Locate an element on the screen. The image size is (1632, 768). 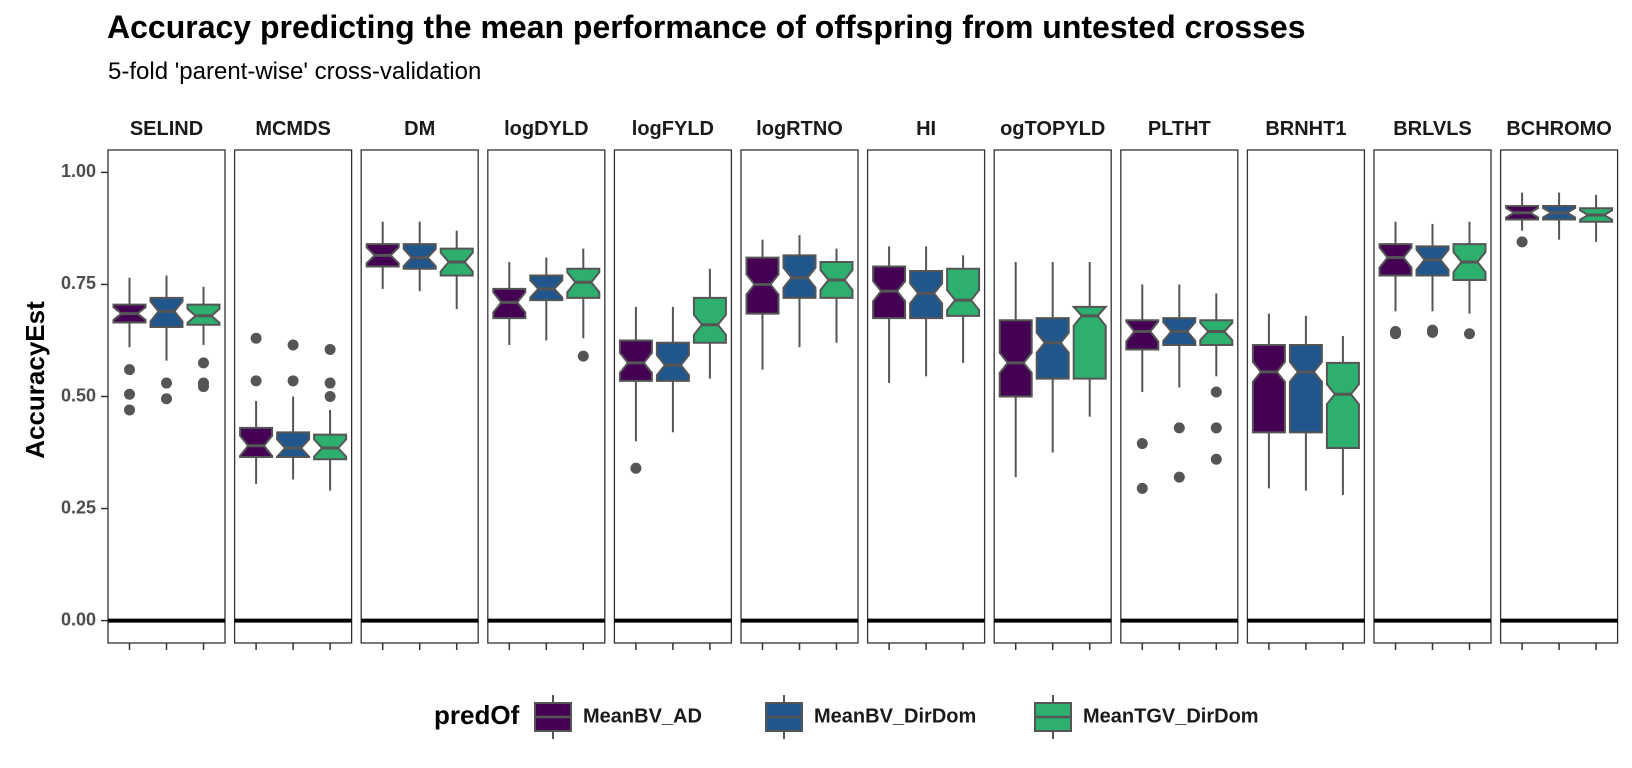
facet-panel: DM is located at coordinates (419, 384).